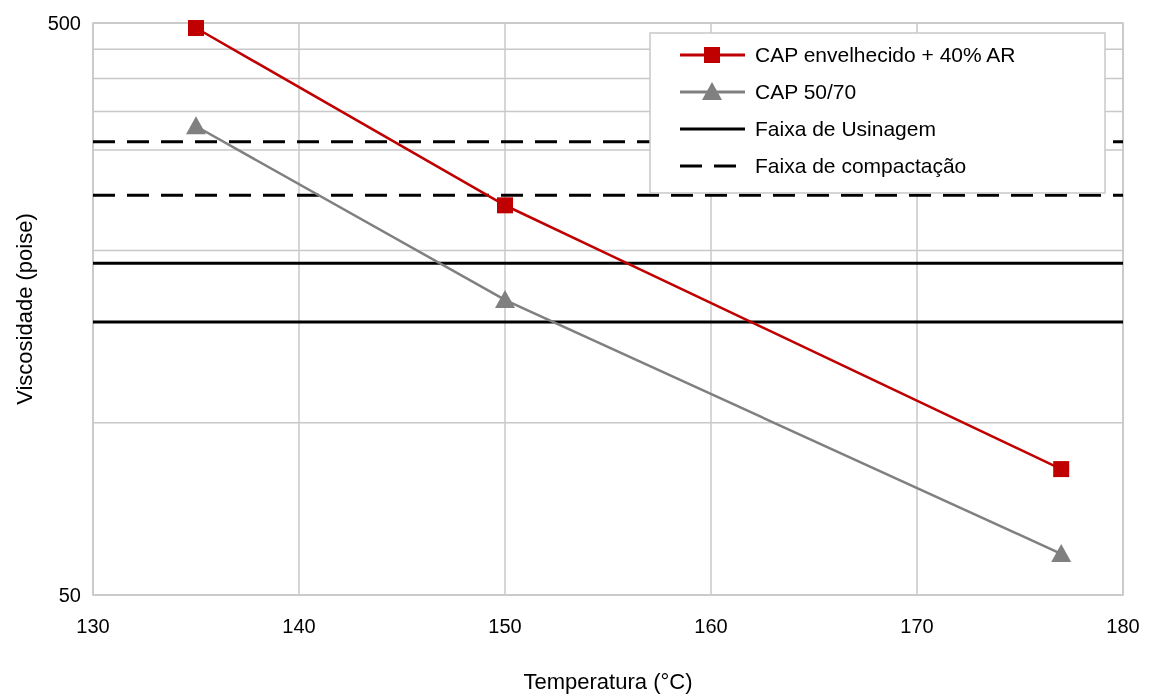 The height and width of the screenshot is (697, 1156). I want to click on y-tick-label: 50, so click(69, 595).